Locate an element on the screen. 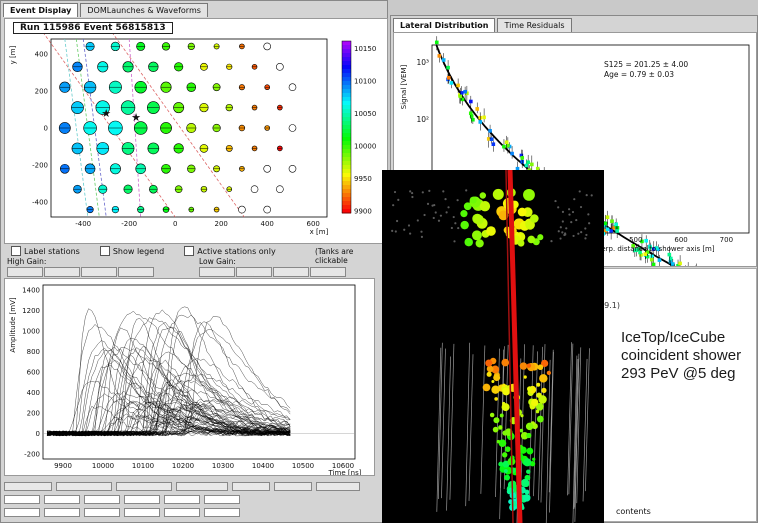 The width and height of the screenshot is (758, 523). y-tick-label: 600 is located at coordinates (33, 373).